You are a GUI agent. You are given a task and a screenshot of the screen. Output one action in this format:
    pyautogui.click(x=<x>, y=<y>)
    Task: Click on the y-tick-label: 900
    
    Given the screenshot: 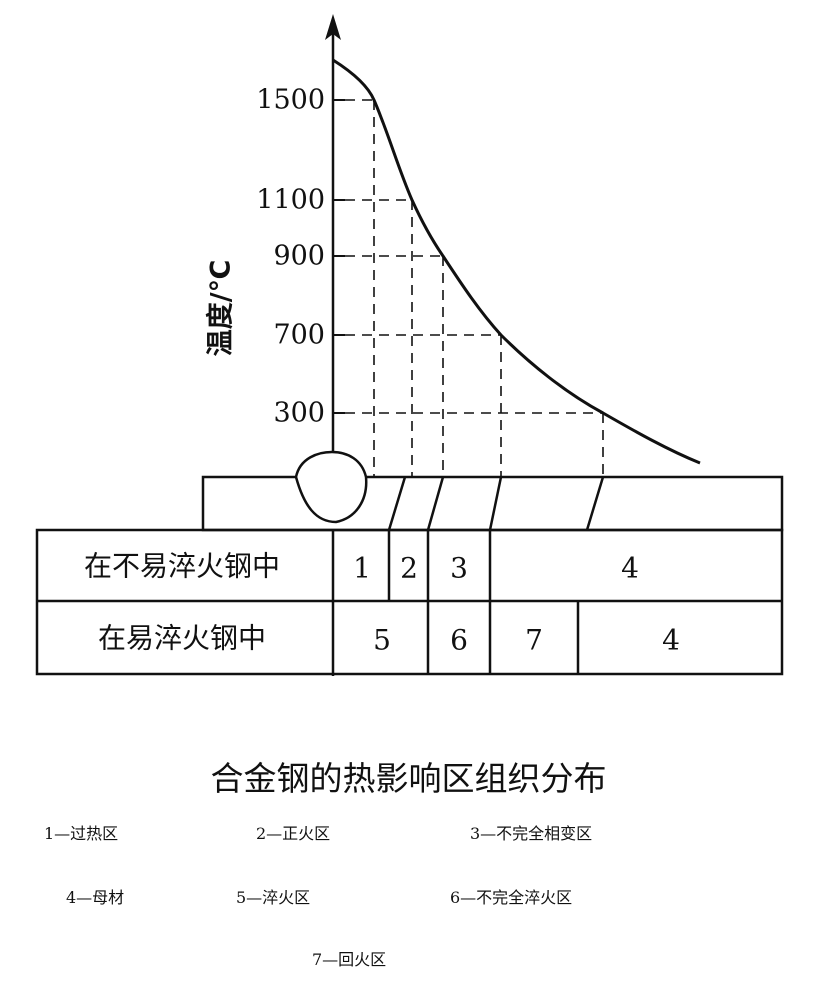 What is the action you would take?
    pyautogui.click(x=299, y=256)
    